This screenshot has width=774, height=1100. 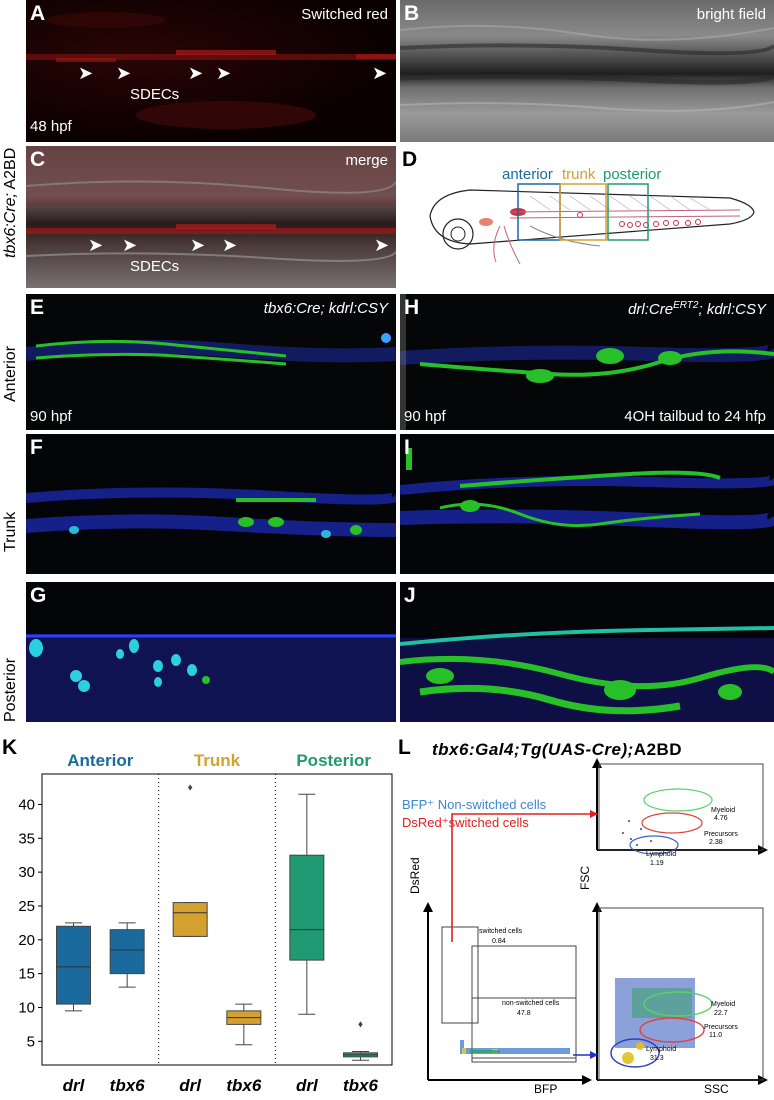 I want to click on panel-l-title-b: A2BD, so click(x=658, y=749).